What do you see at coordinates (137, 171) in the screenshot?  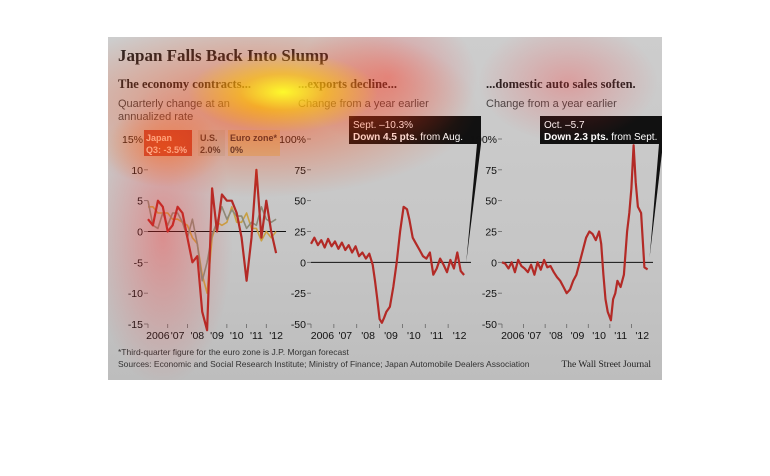 I see `y-tick-label: 10` at bounding box center [137, 171].